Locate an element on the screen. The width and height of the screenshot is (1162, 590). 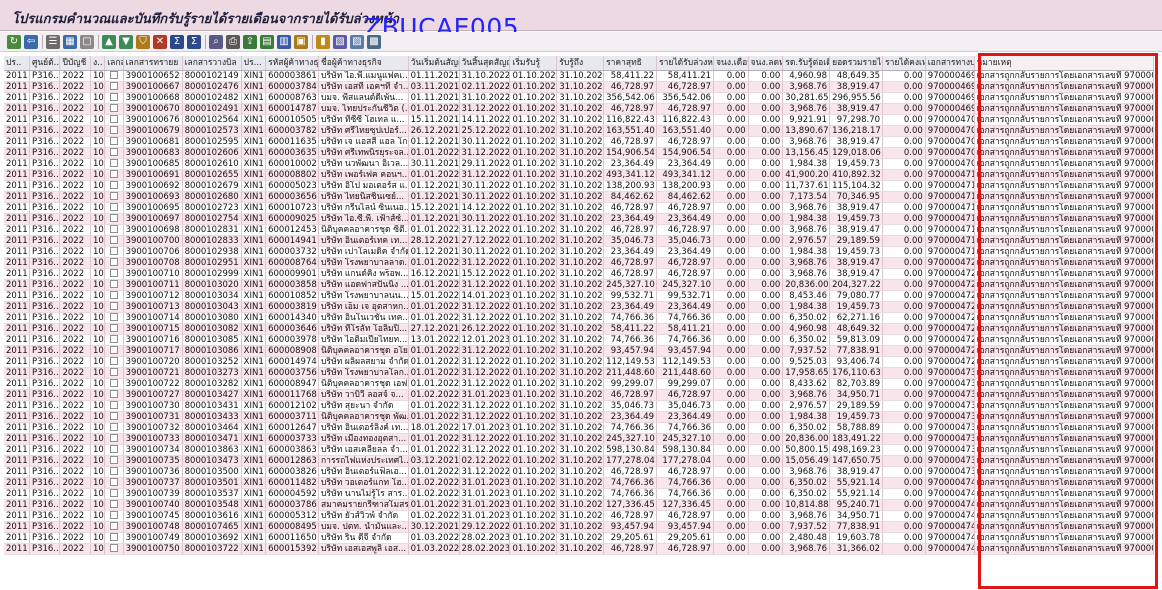
back-icon: ⇦ is located at coordinates (31, 42).